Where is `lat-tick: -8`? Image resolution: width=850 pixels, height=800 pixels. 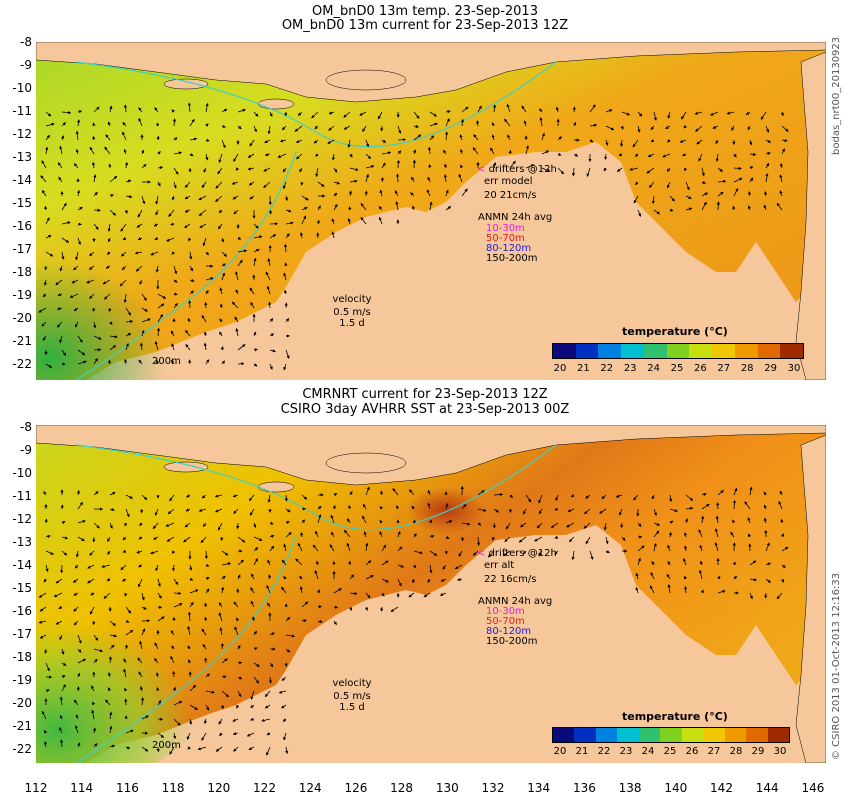
lat-tick: -8 is located at coordinates (26, 427).